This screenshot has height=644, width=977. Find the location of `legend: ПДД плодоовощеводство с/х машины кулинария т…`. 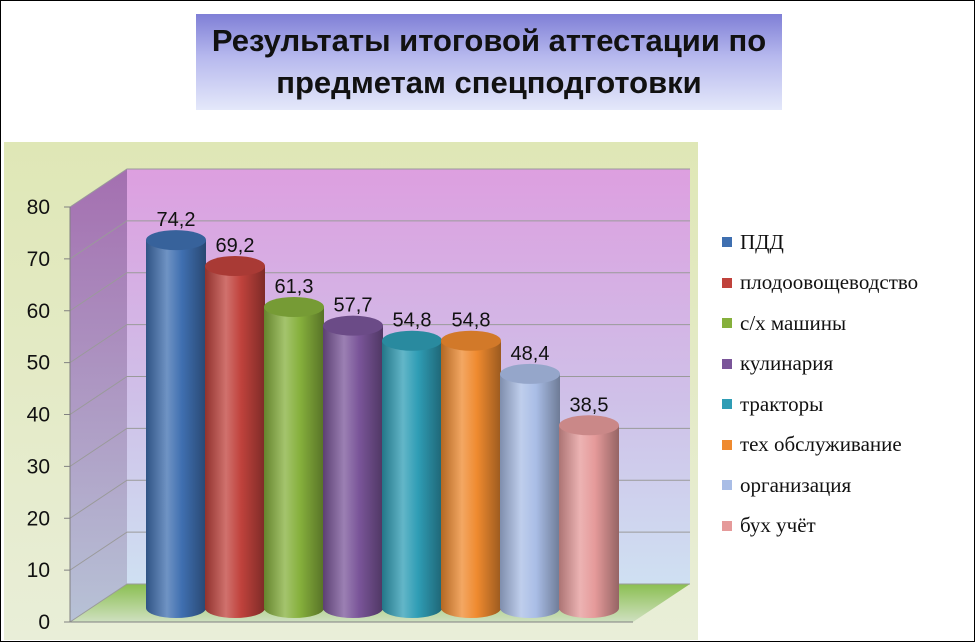

legend: ПДД плодоовощеводство с/х машины кулинария т… is located at coordinates (847, 384).